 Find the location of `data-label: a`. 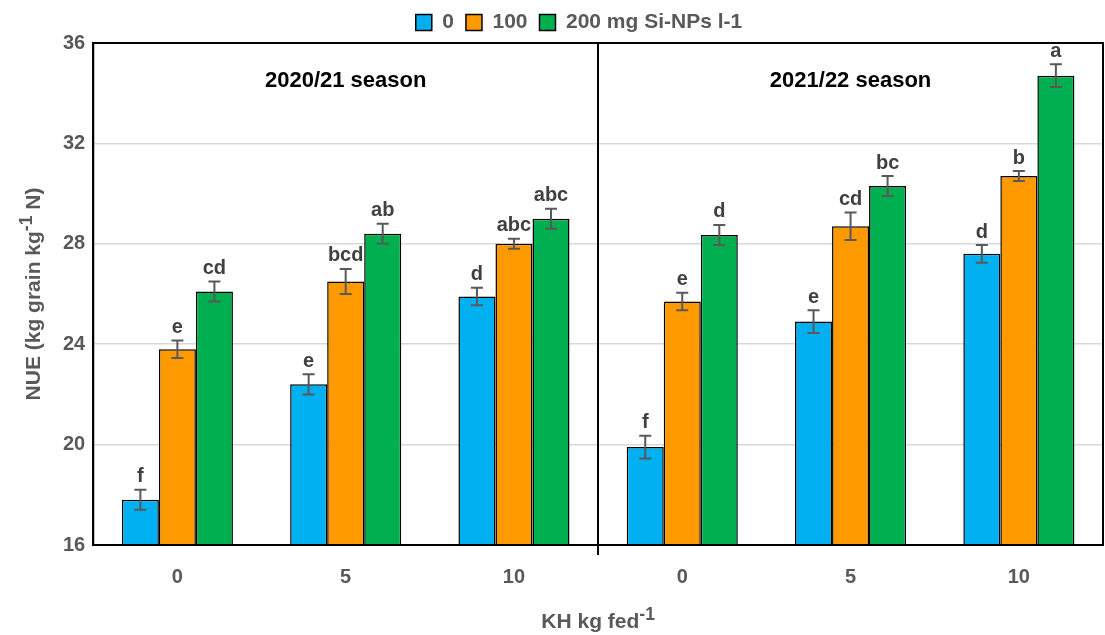

data-label: a is located at coordinates (1056, 49).